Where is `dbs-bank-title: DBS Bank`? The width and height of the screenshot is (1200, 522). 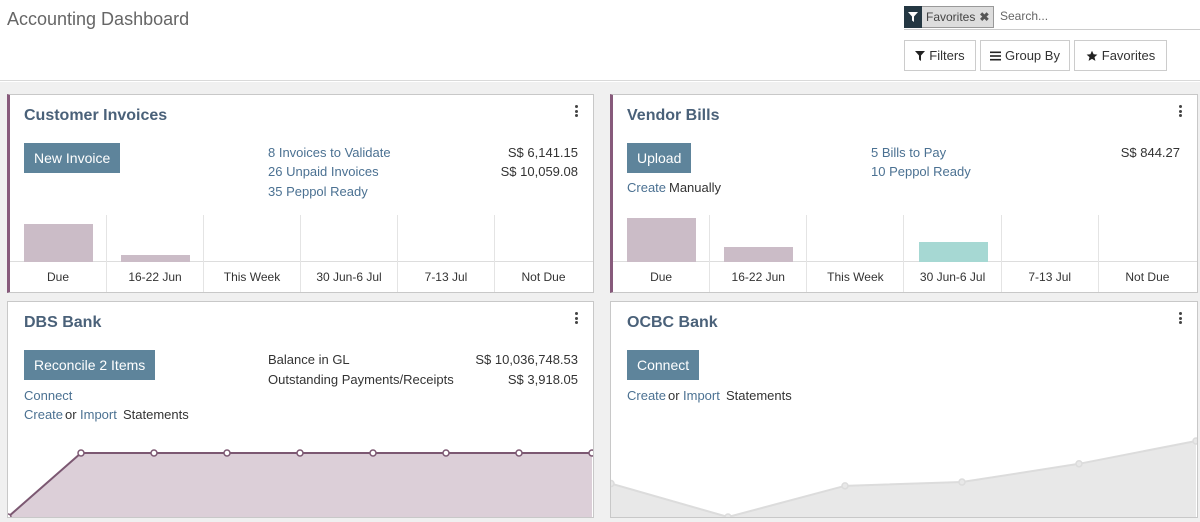
dbs-bank-title: DBS Bank is located at coordinates (63, 322).